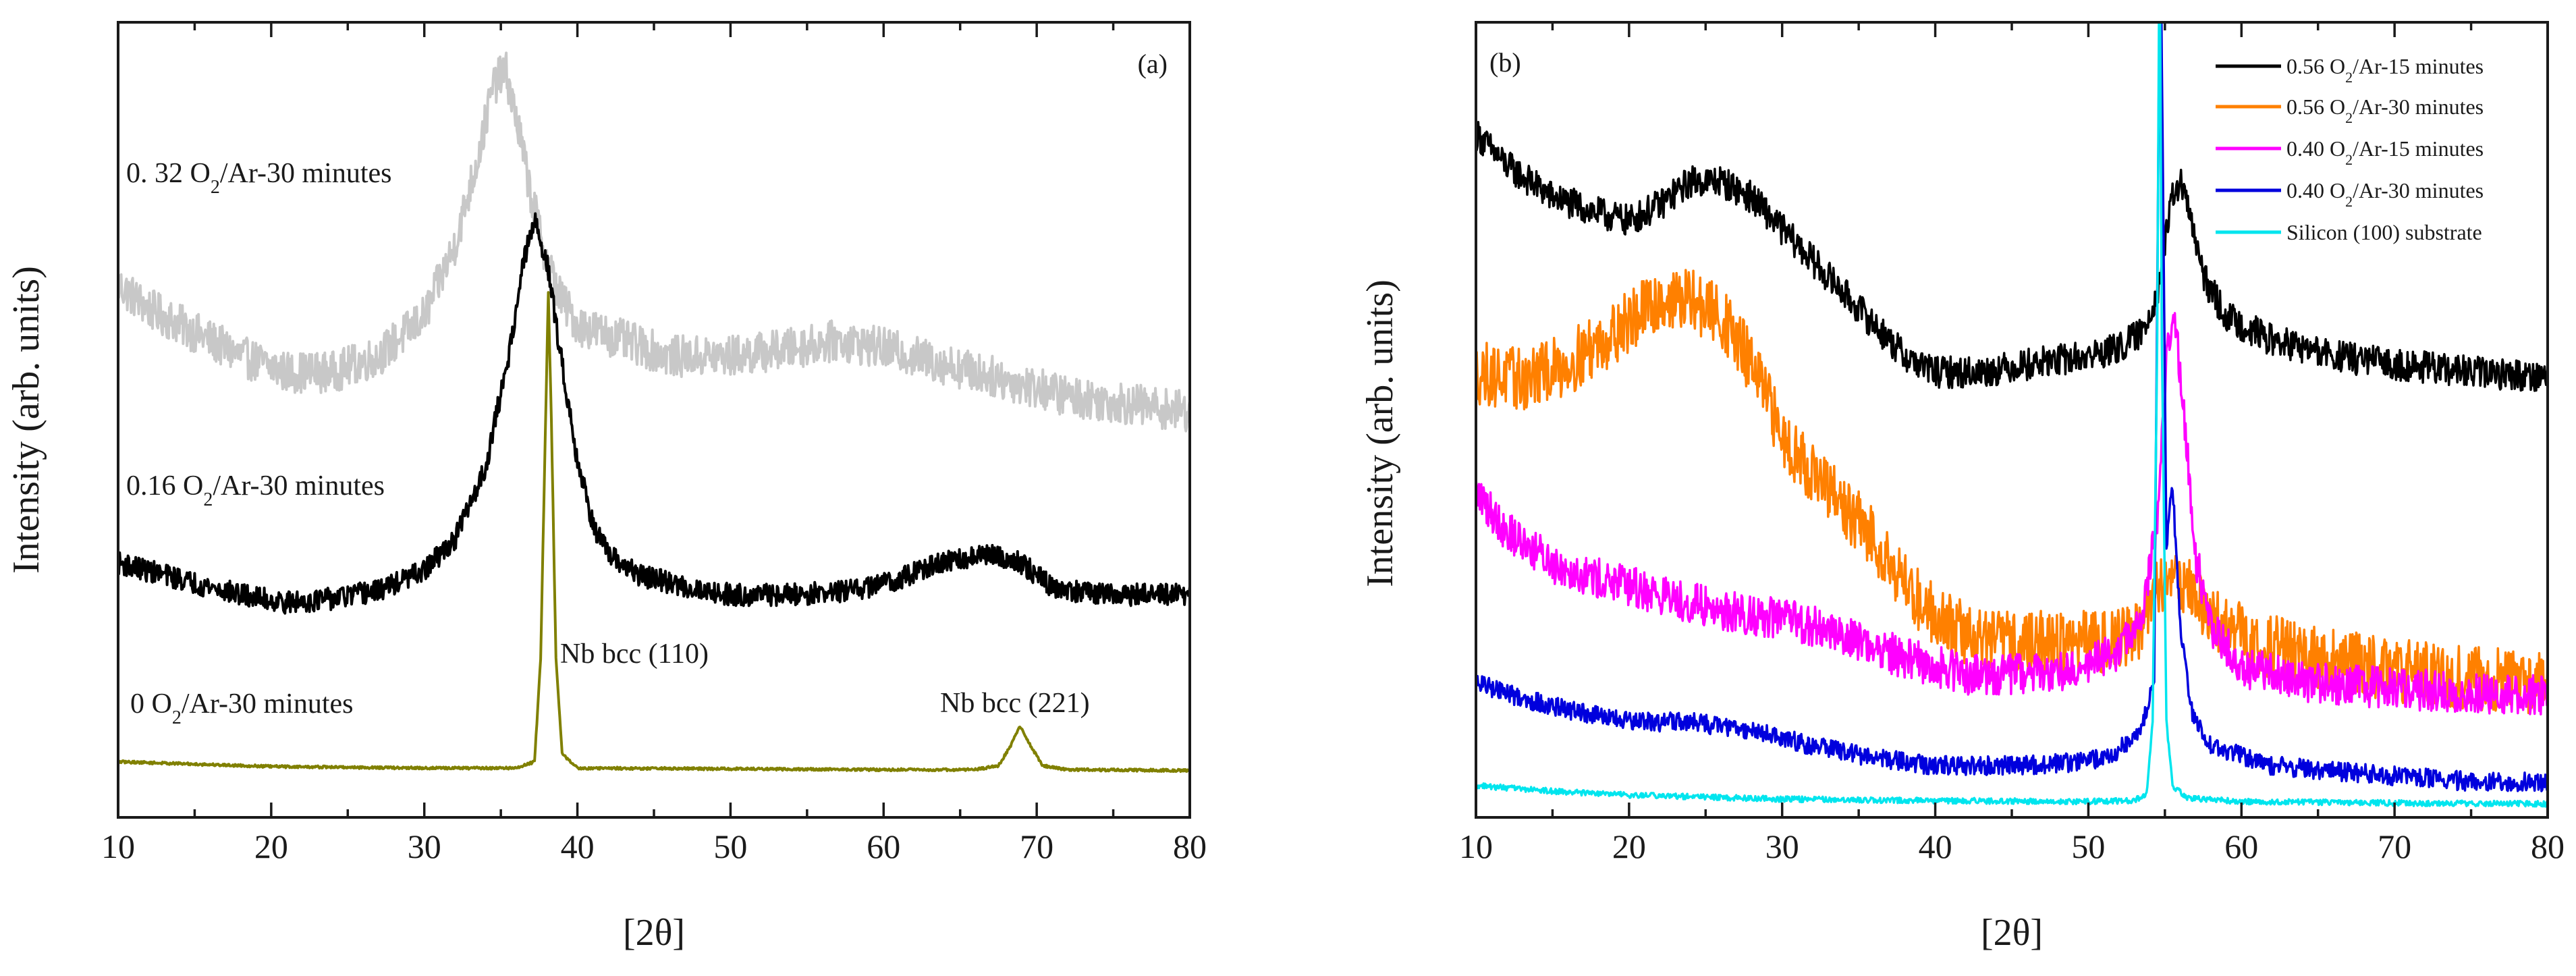  What do you see at coordinates (241, 708) in the screenshot?
I see `series-label-0: 0 O2/Ar-30 minutes` at bounding box center [241, 708].